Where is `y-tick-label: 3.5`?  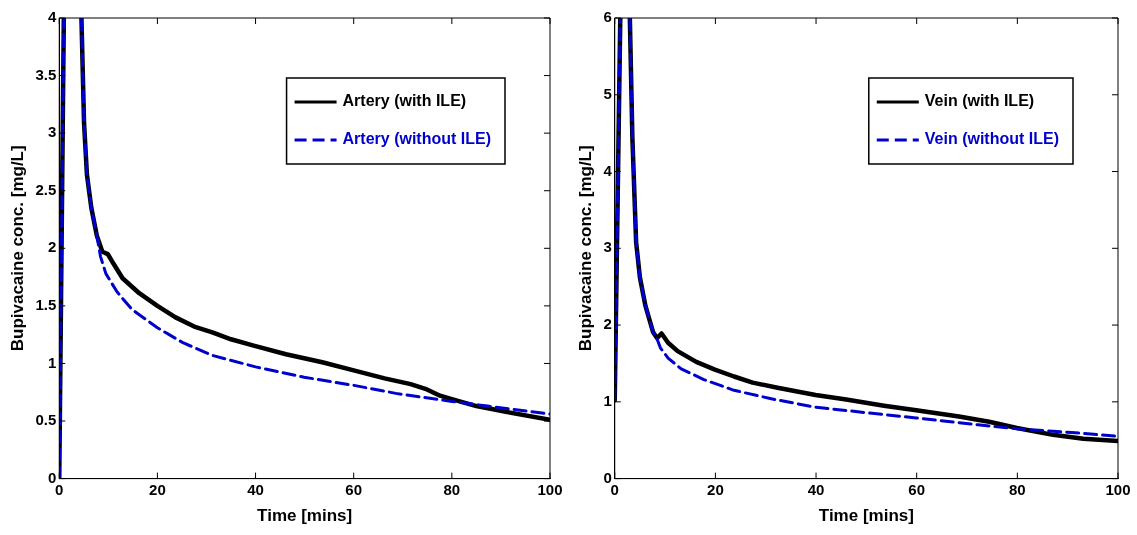
y-tick-label: 3.5 is located at coordinates (46, 74).